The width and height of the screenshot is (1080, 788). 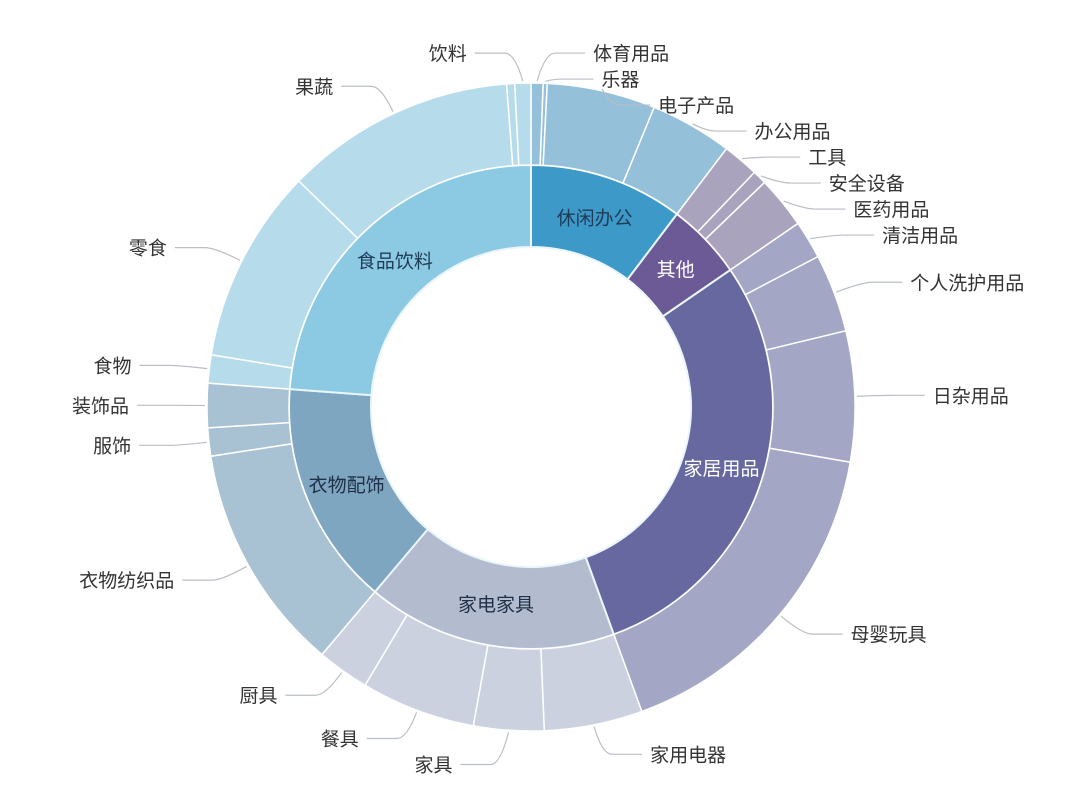 What do you see at coordinates (631, 54) in the screenshot?
I see `outer-label: 体育用品` at bounding box center [631, 54].